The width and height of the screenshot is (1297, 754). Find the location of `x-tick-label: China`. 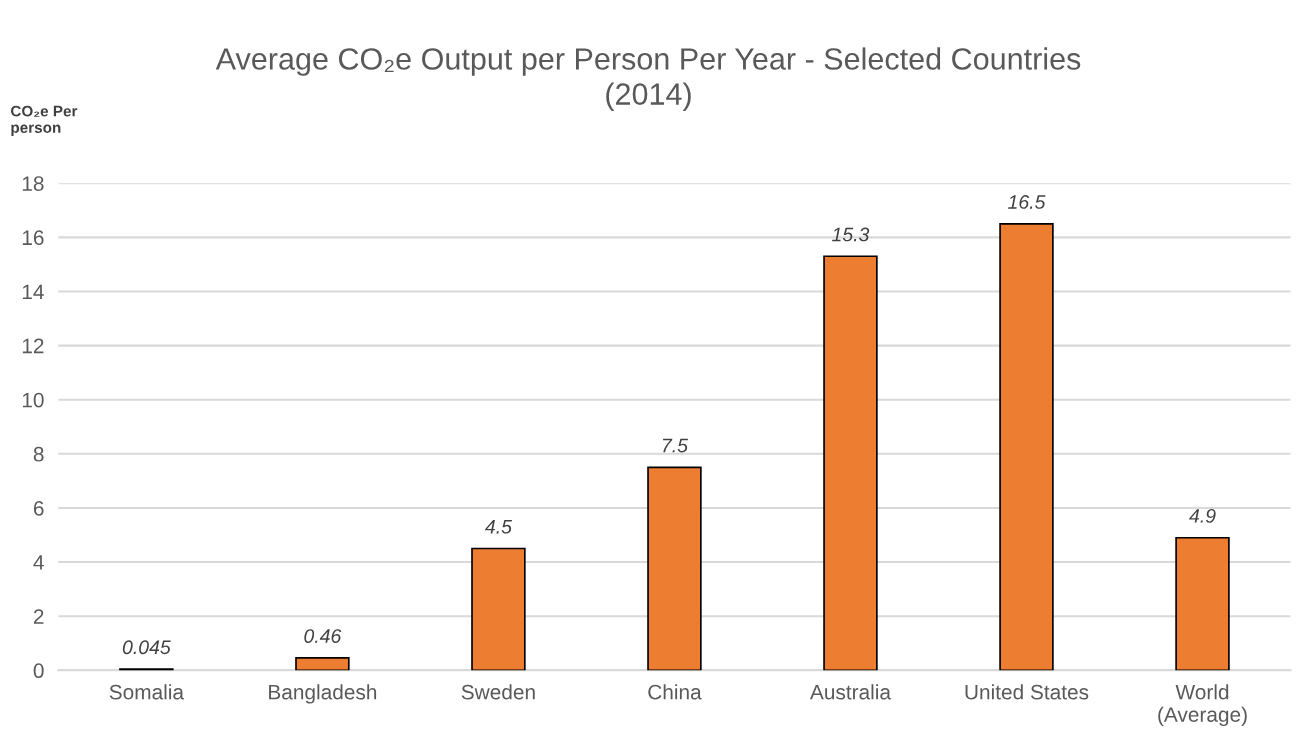

x-tick-label: China is located at coordinates (675, 692).